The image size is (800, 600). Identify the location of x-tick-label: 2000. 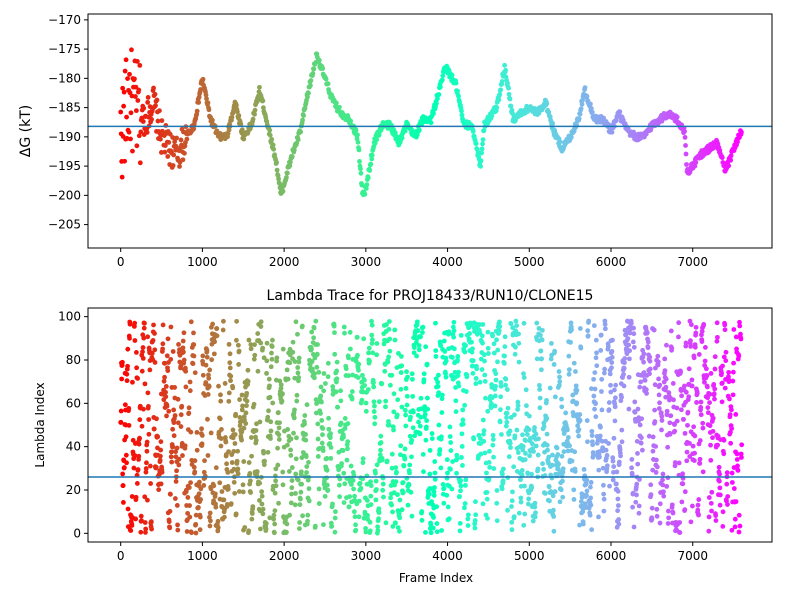
(284, 262).